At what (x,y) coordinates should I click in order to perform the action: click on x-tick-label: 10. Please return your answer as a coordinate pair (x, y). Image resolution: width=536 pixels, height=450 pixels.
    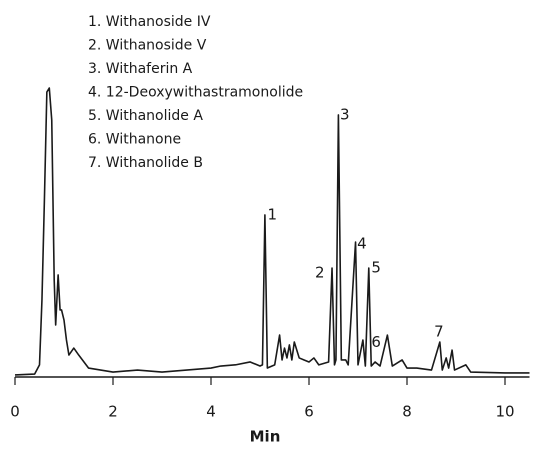
    Looking at the image, I should click on (504, 412).